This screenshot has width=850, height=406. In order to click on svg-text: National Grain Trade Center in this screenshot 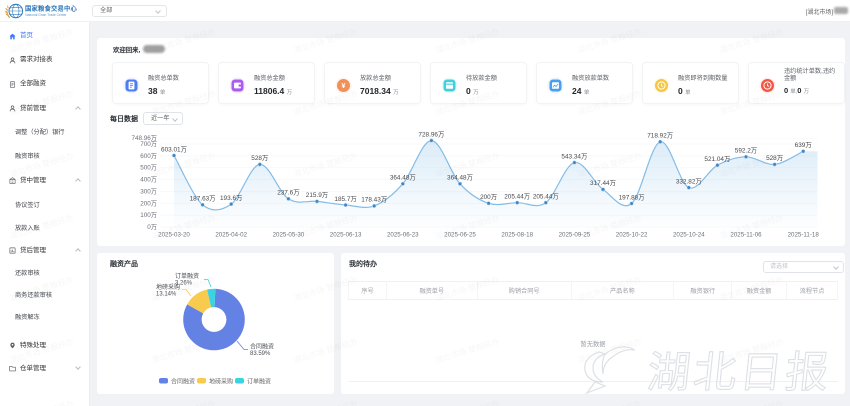, I will do `click(46, 15)`.